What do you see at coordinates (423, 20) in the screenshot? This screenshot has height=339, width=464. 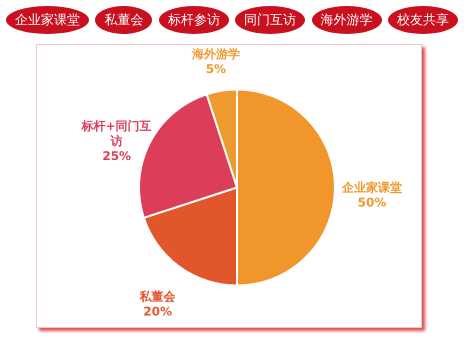 I see `text: 校友共享` at bounding box center [423, 20].